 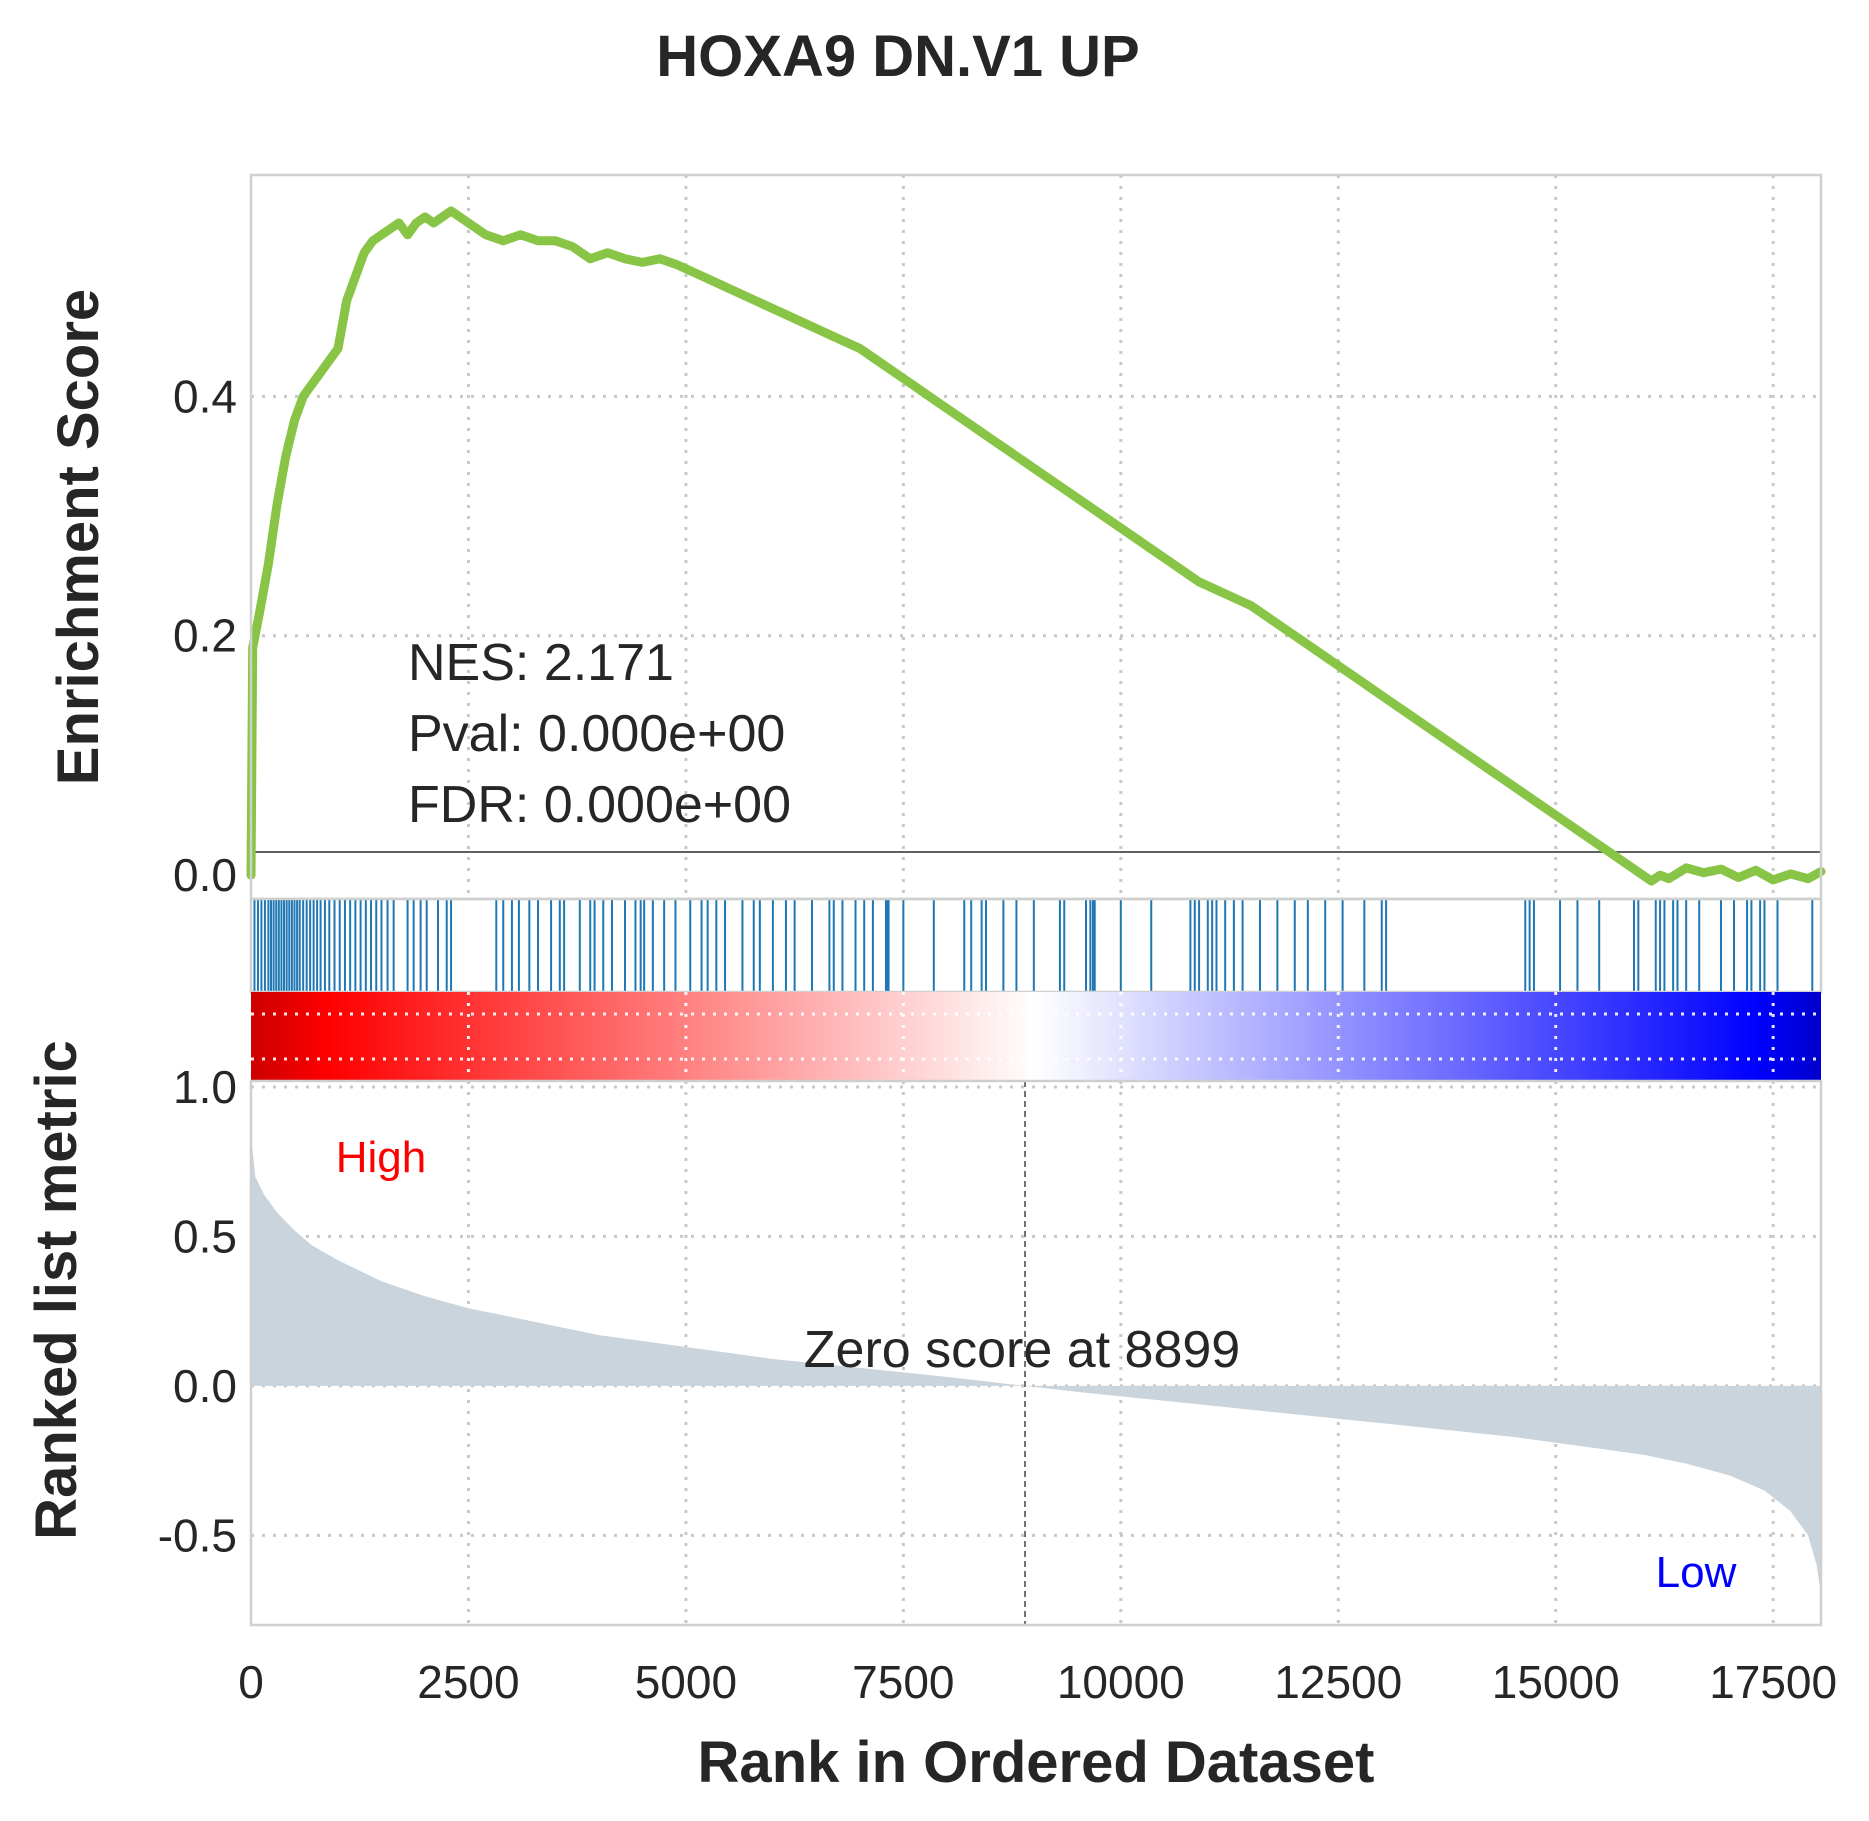 I want to click on chart-title: HOXA9 DN.V1 UP, so click(x=897, y=56).